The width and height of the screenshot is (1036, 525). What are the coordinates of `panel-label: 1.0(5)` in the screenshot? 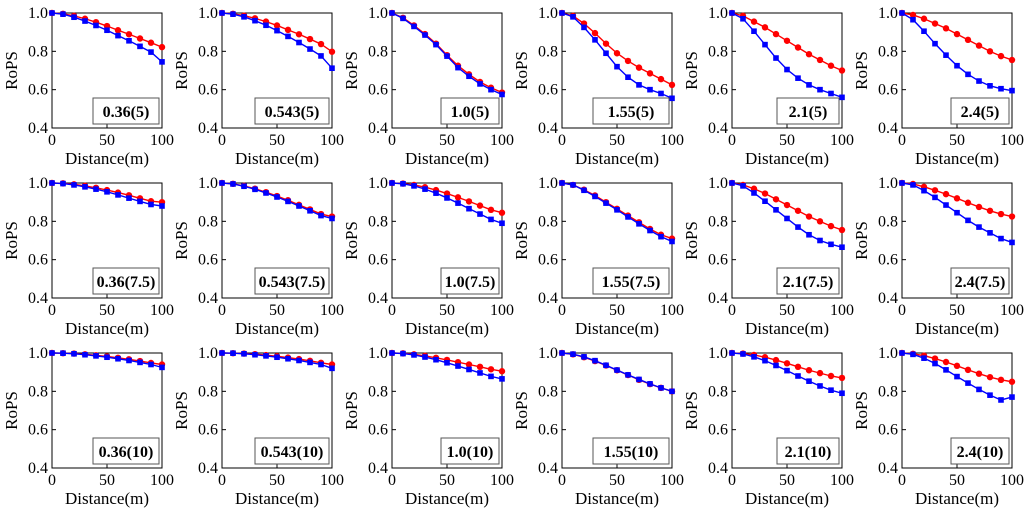 It's located at (470, 112).